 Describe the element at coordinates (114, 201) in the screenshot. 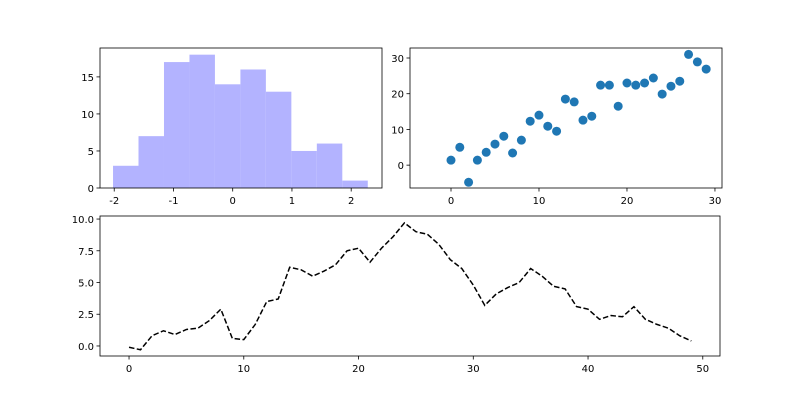

I see `x-tick-label: -2` at that location.